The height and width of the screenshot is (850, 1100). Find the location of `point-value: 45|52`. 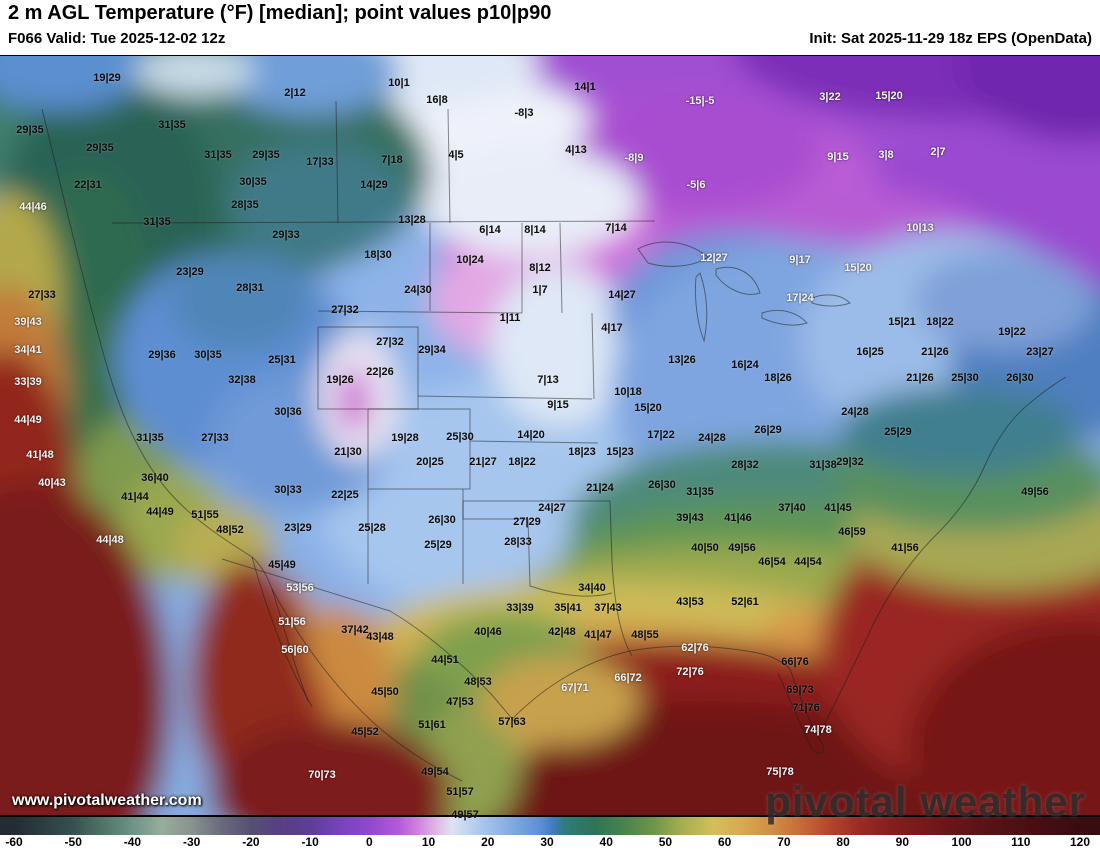

point-value: 45|52 is located at coordinates (365, 732).